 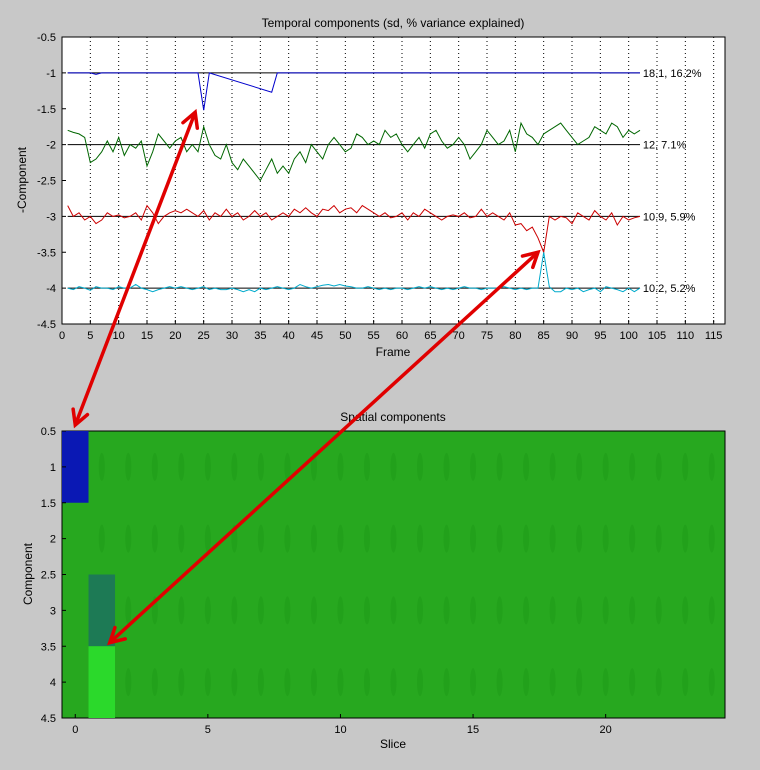 I want to click on x-tick-label: 60, so click(x=402, y=336).